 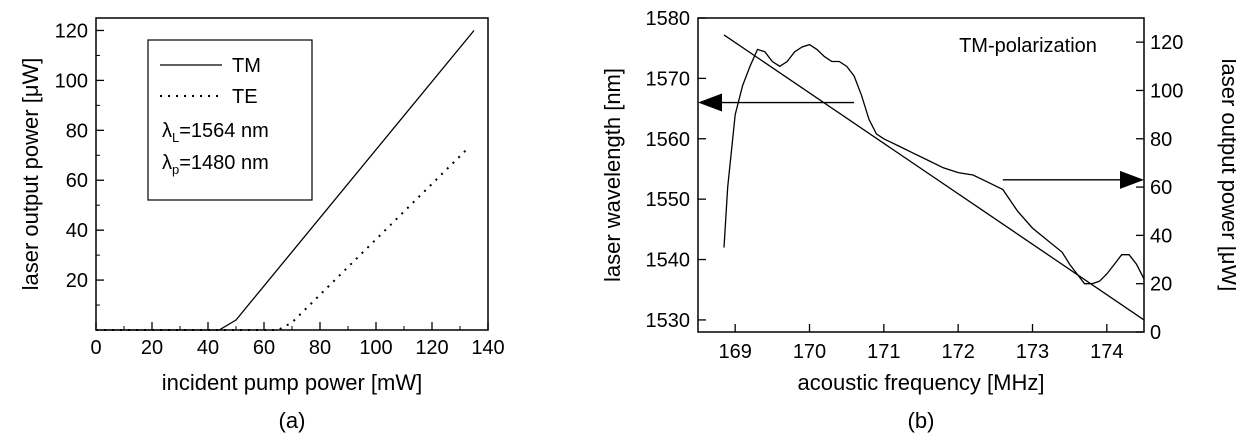 I want to click on x-tick-label: 80, so click(x=320, y=348).